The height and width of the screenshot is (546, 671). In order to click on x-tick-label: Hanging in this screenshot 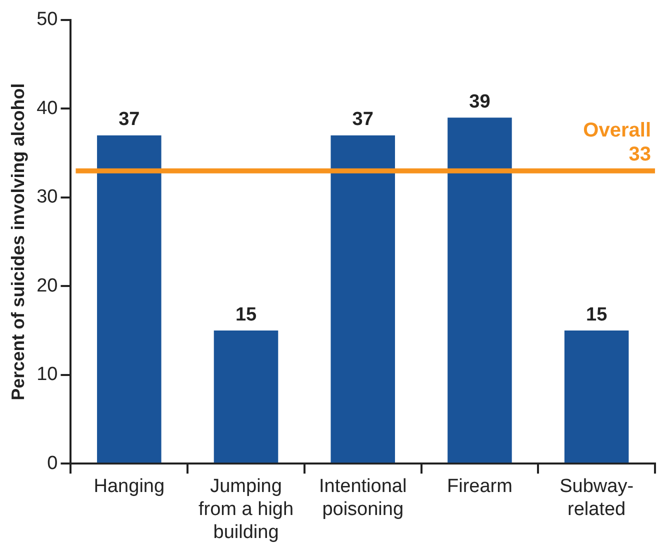, I will do `click(129, 487)`.